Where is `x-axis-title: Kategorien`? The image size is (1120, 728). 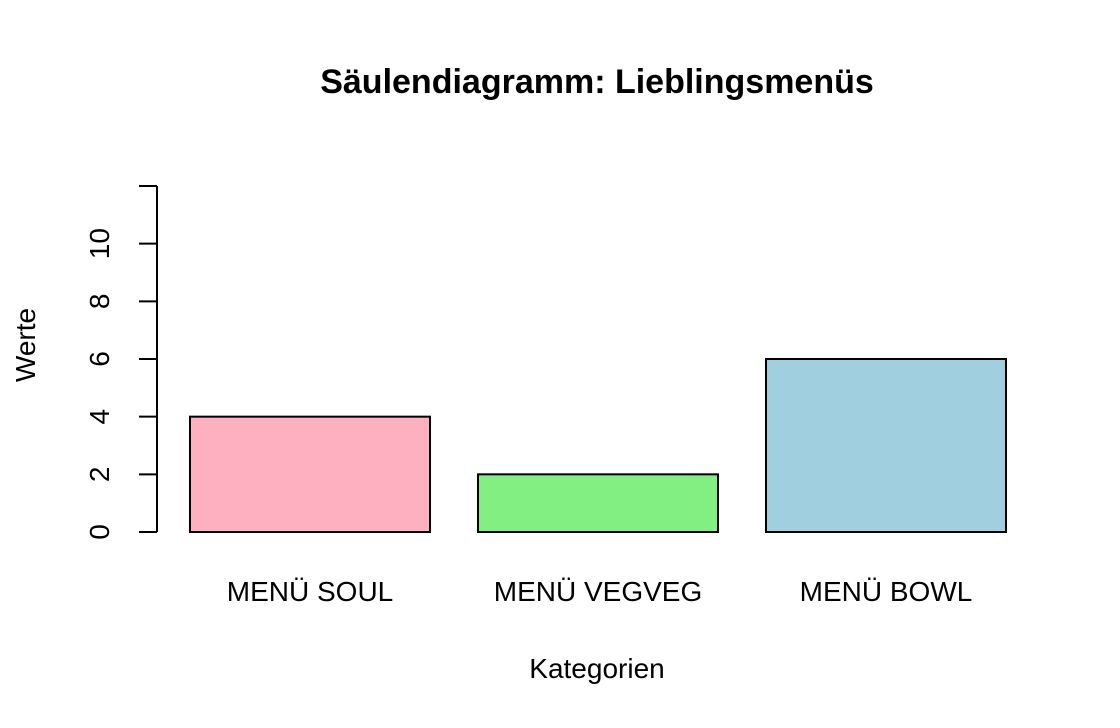
x-axis-title: Kategorien is located at coordinates (596, 668).